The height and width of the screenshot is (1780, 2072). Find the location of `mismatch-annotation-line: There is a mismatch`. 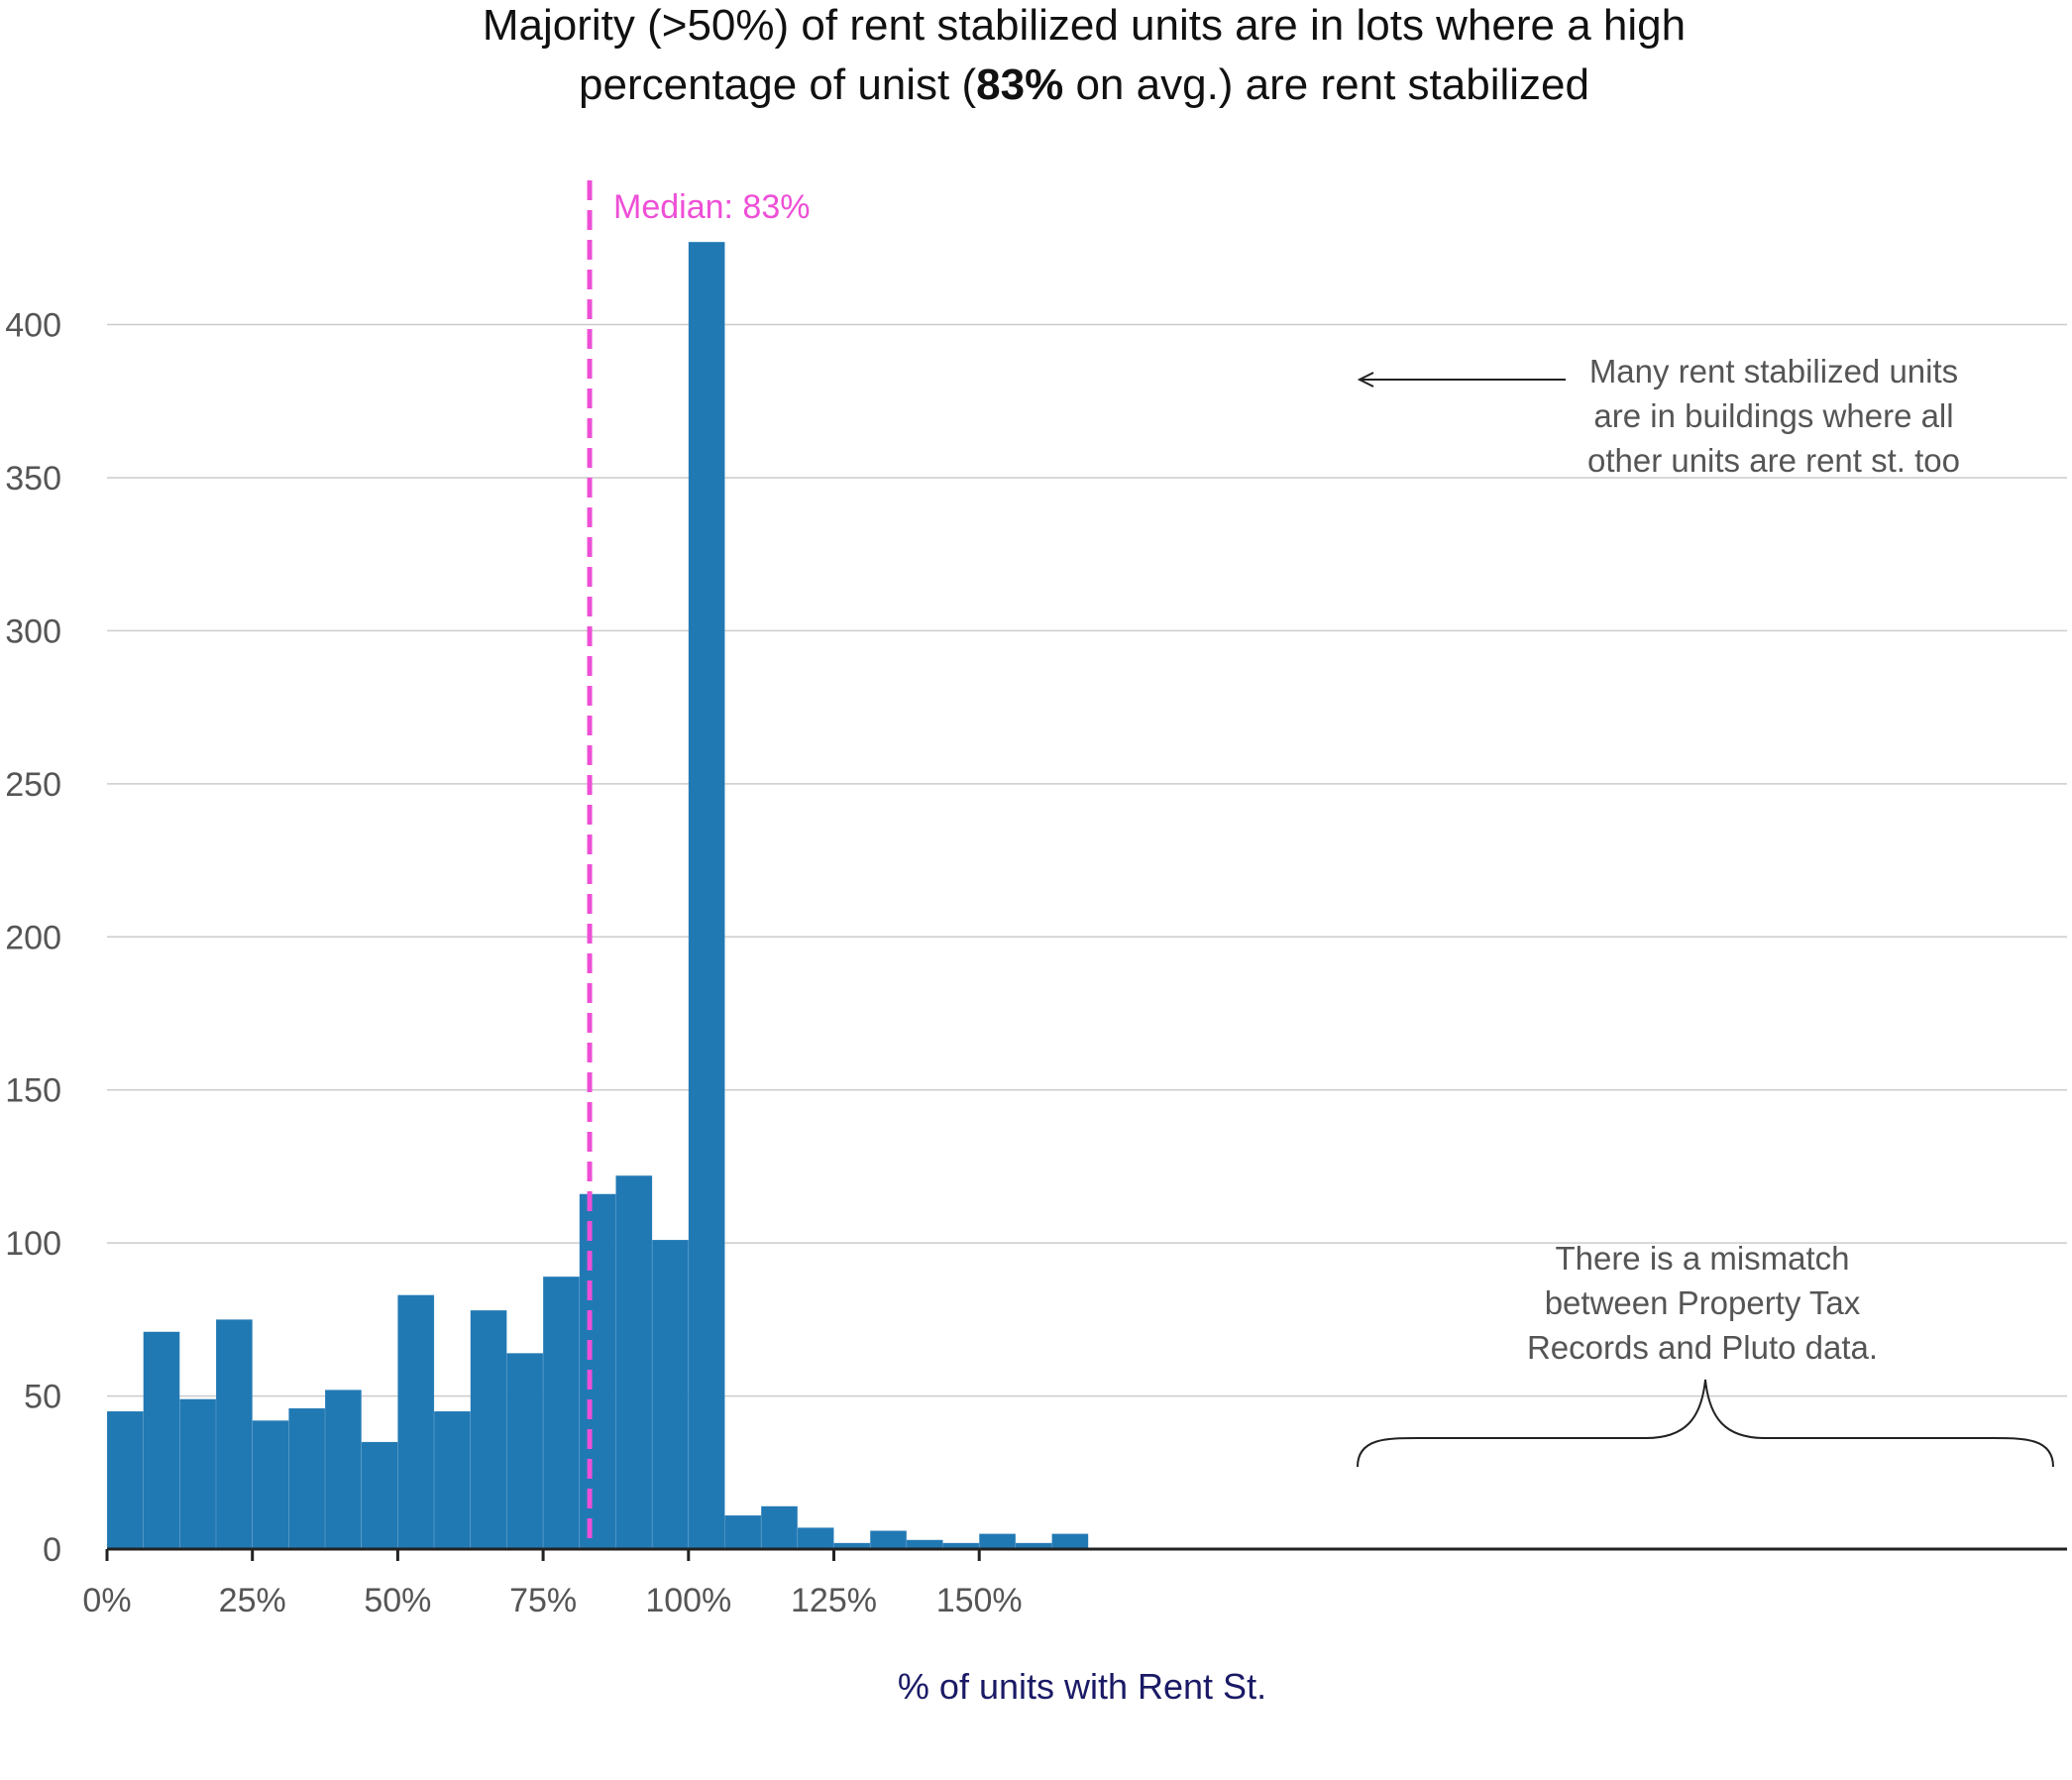

mismatch-annotation-line: There is a mismatch is located at coordinates (1702, 1258).